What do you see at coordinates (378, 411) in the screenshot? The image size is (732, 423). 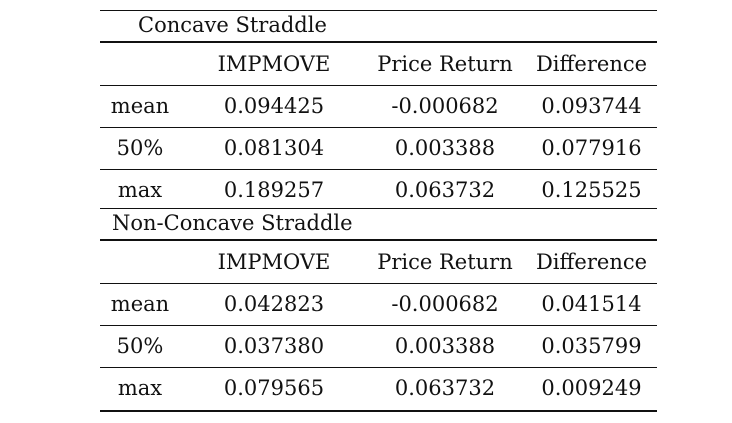 I see `bottom-rule` at bounding box center [378, 411].